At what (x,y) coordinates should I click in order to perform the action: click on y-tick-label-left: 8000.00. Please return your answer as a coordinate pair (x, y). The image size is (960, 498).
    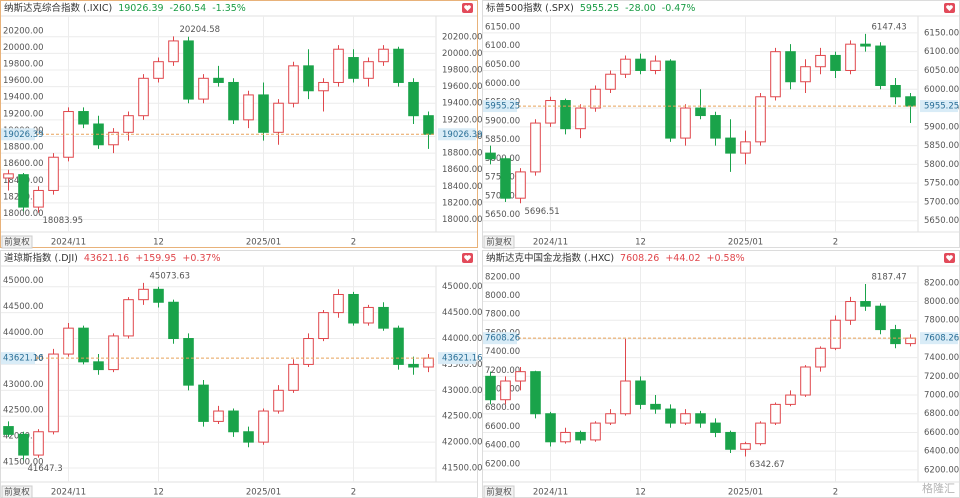
    Looking at the image, I should click on (502, 296).